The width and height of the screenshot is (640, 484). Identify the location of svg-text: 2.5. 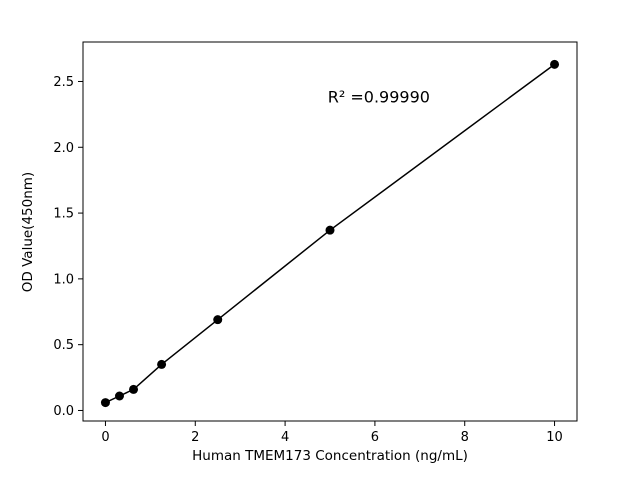
(63, 82).